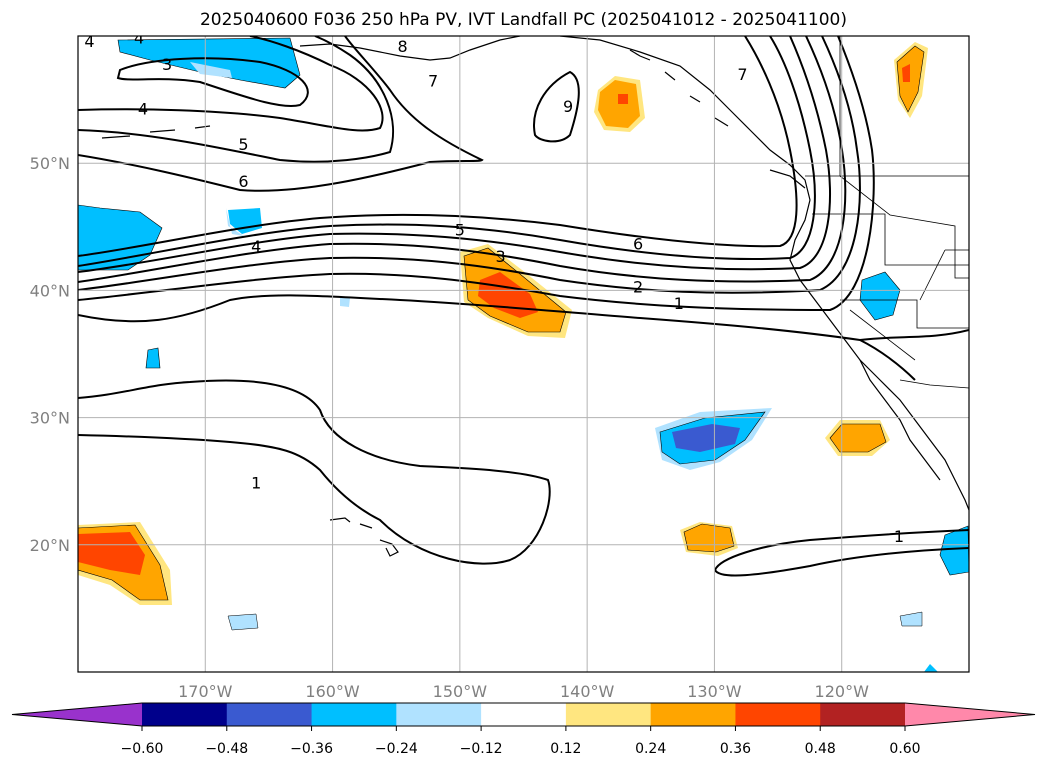  I want to click on borders, so click(887, 212).